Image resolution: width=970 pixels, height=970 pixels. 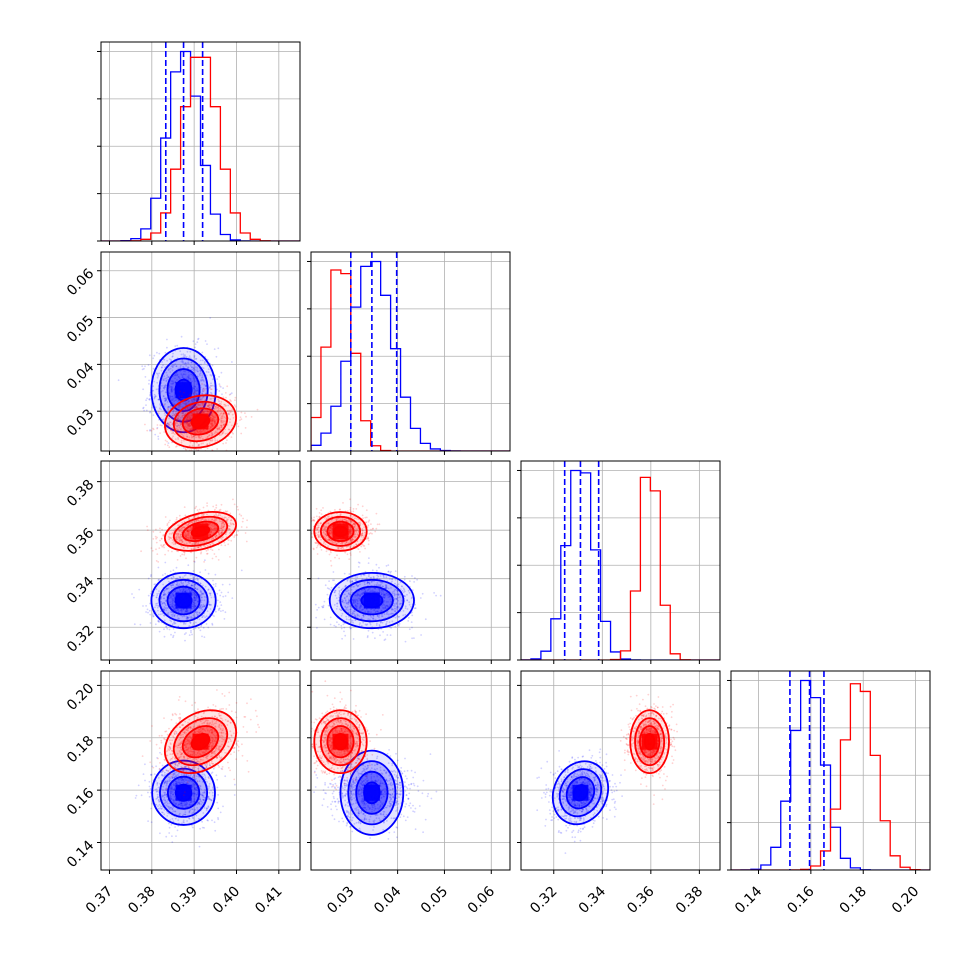 I want to click on x-tick-label: 0.06, so click(x=481, y=899).